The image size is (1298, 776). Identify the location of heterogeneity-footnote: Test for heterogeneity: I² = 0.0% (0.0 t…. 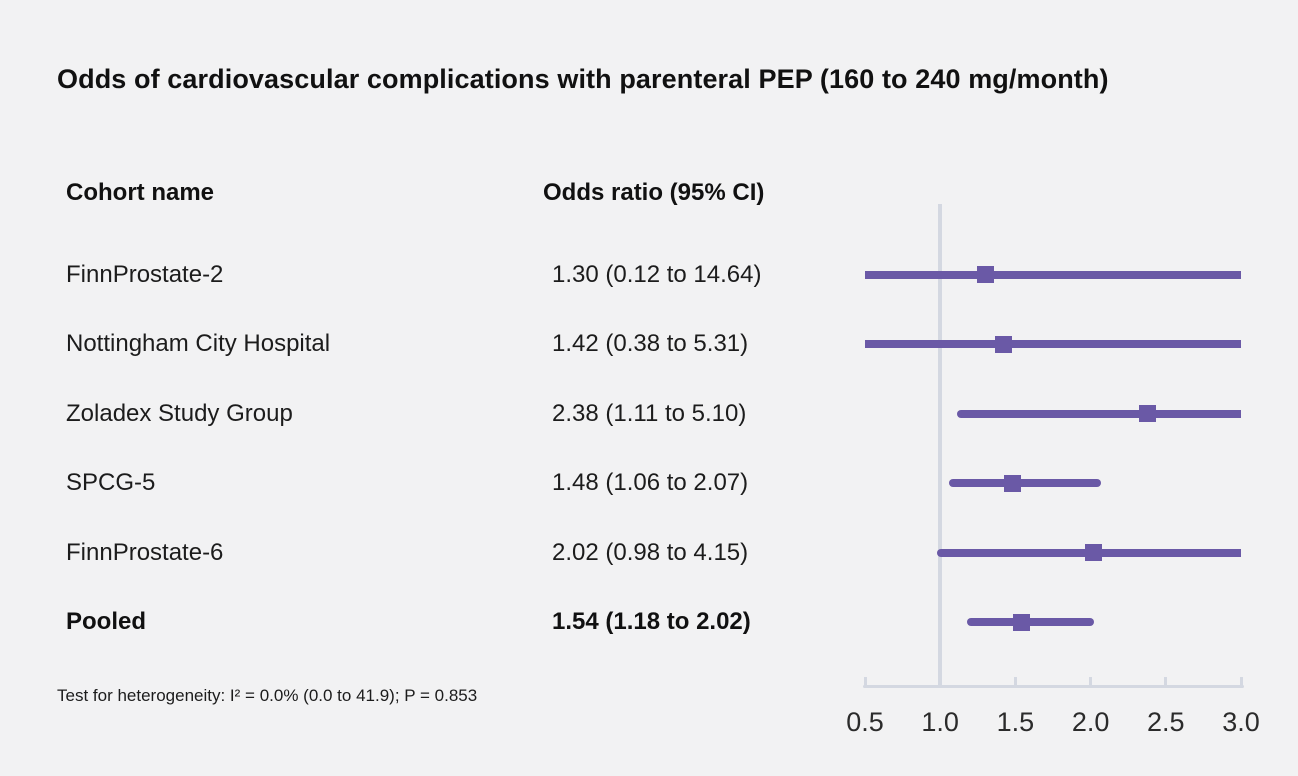
(267, 695).